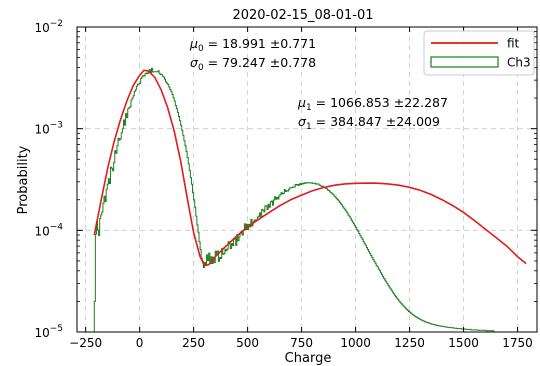 The width and height of the screenshot is (540, 366). What do you see at coordinates (85, 343) in the screenshot?
I see `x-tick-label: −250` at bounding box center [85, 343].